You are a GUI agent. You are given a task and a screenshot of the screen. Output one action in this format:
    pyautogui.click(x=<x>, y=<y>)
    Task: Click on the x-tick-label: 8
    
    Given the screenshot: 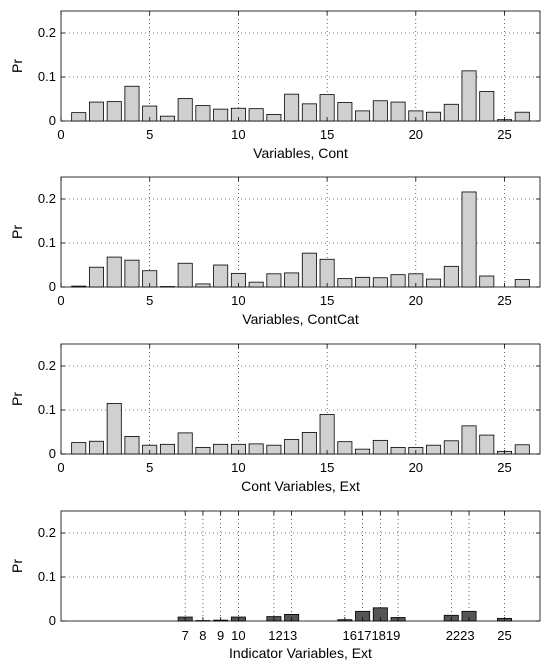 What is the action you would take?
    pyautogui.click(x=202, y=635)
    